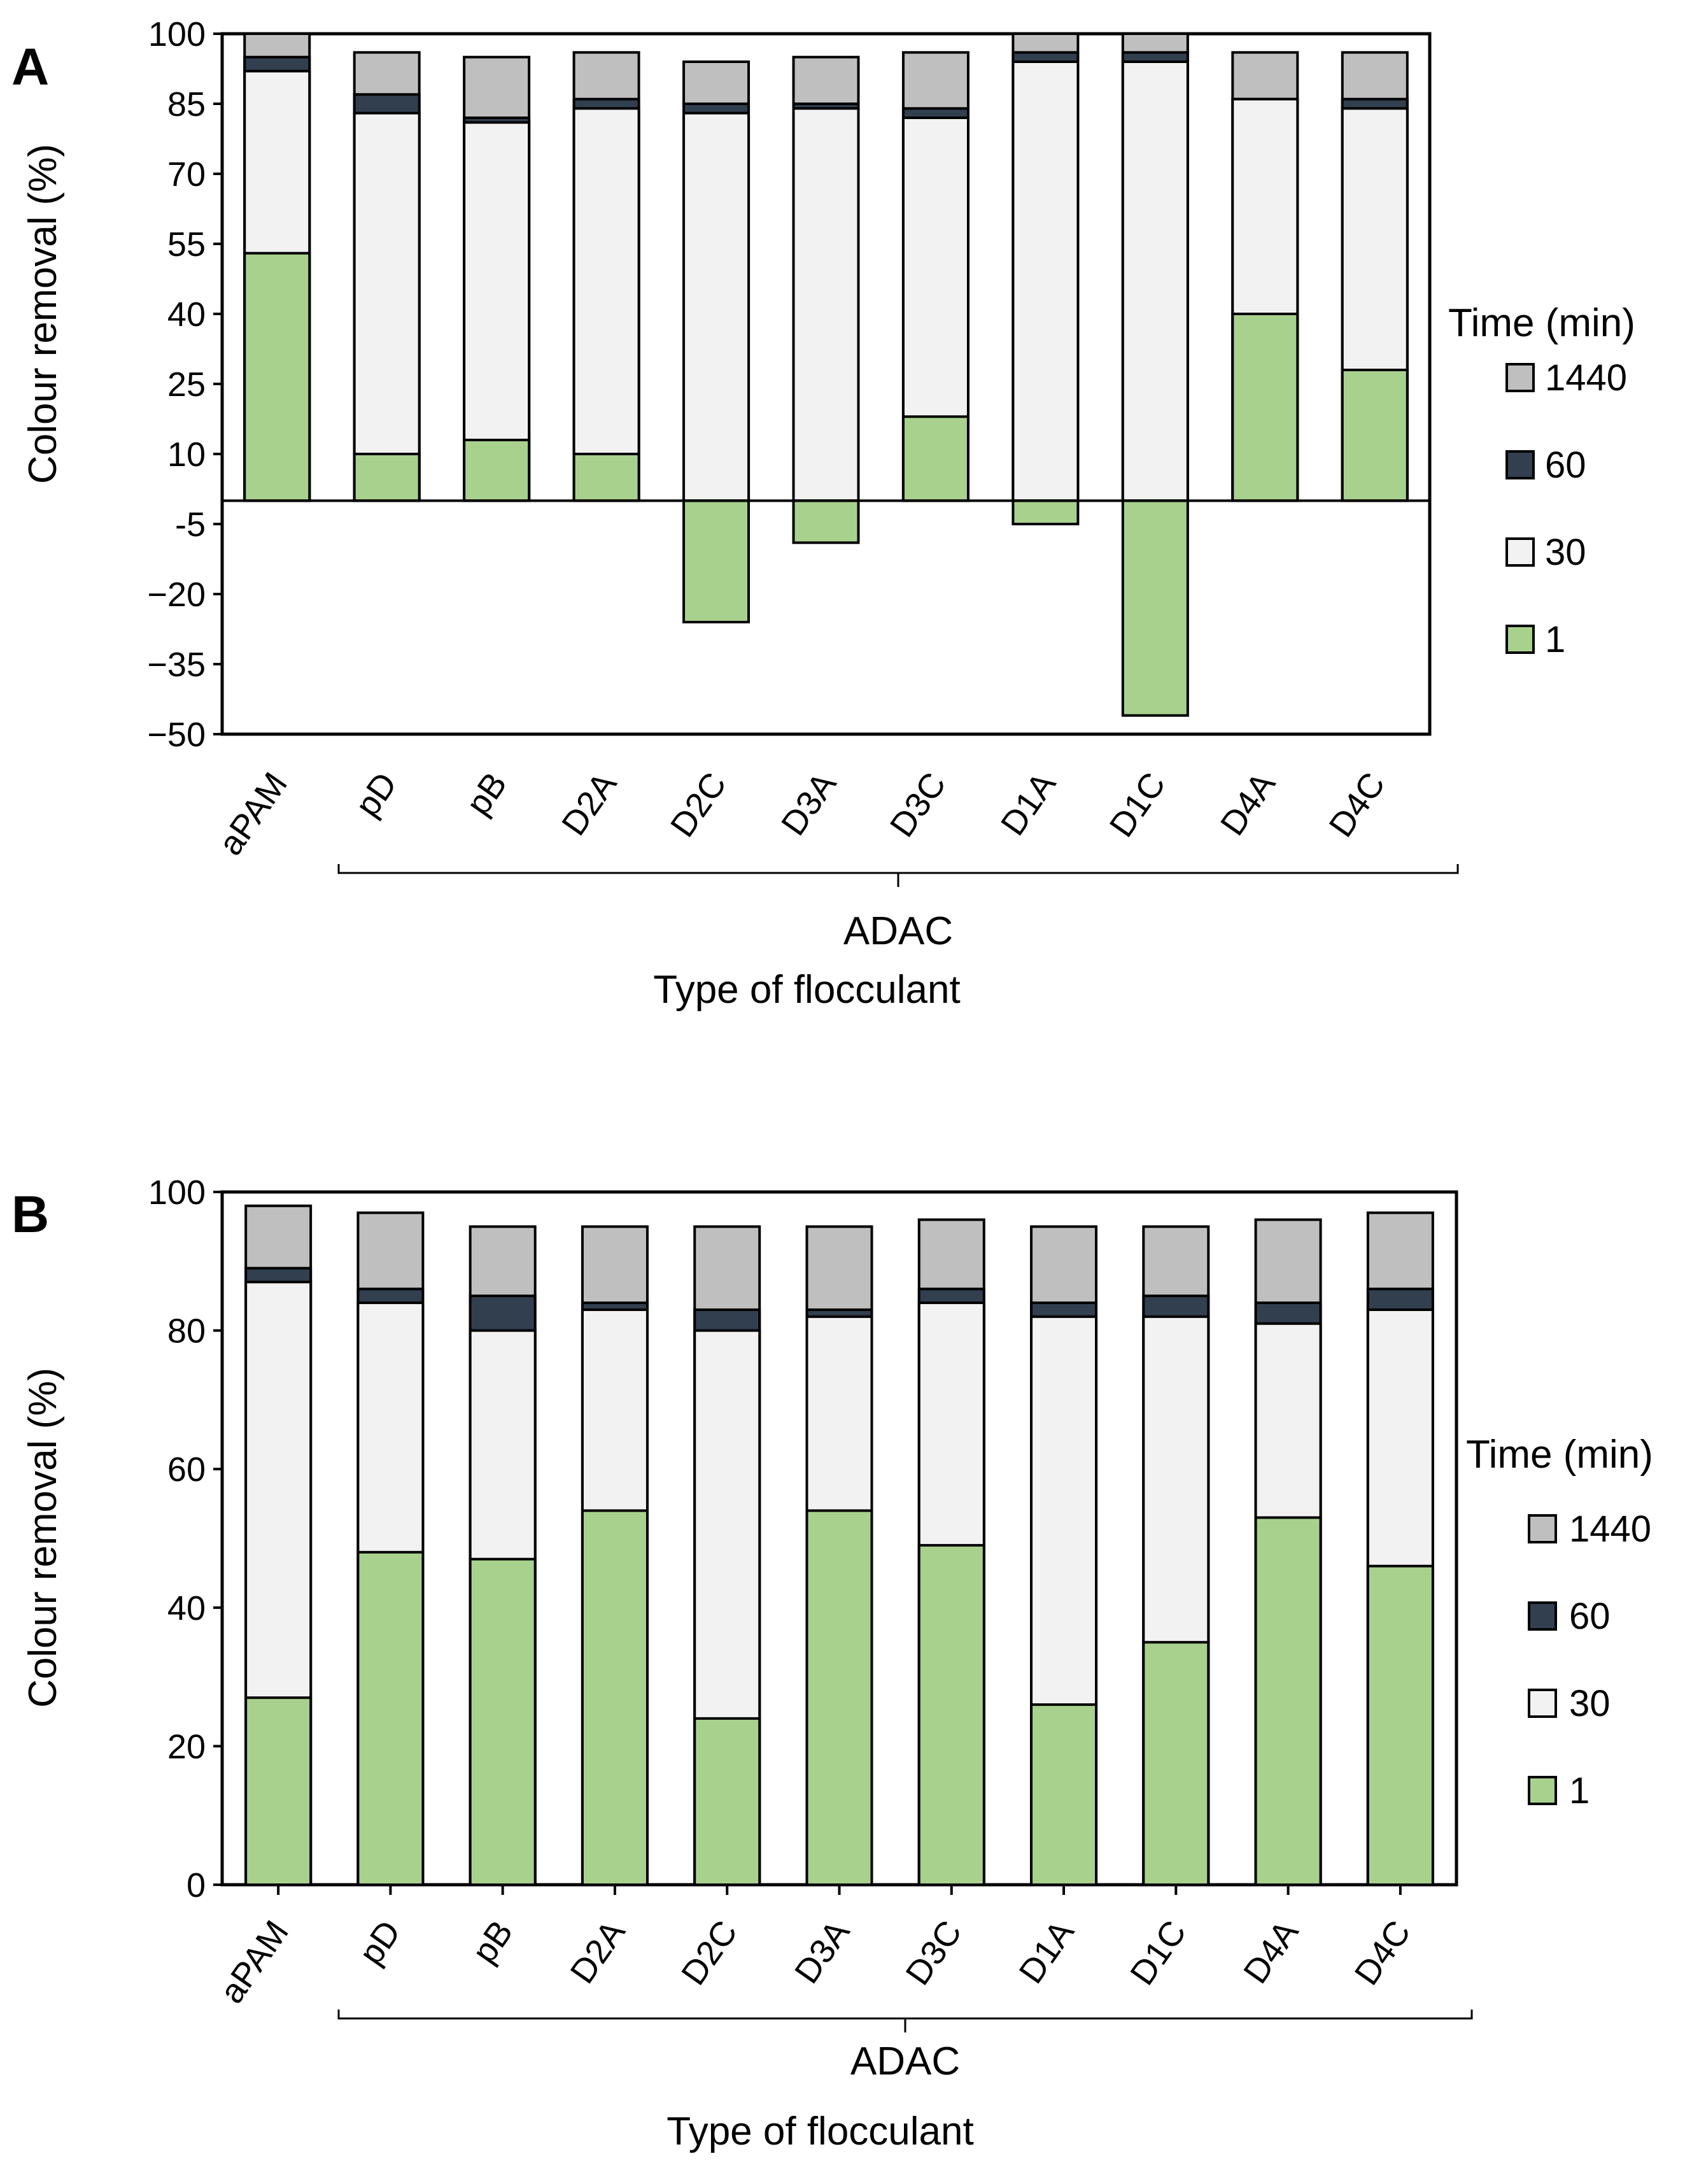 Image resolution: width=1706 pixels, height=2184 pixels. Describe the element at coordinates (826, 304) in the screenshot. I see `bar-d3a-t30` at that location.